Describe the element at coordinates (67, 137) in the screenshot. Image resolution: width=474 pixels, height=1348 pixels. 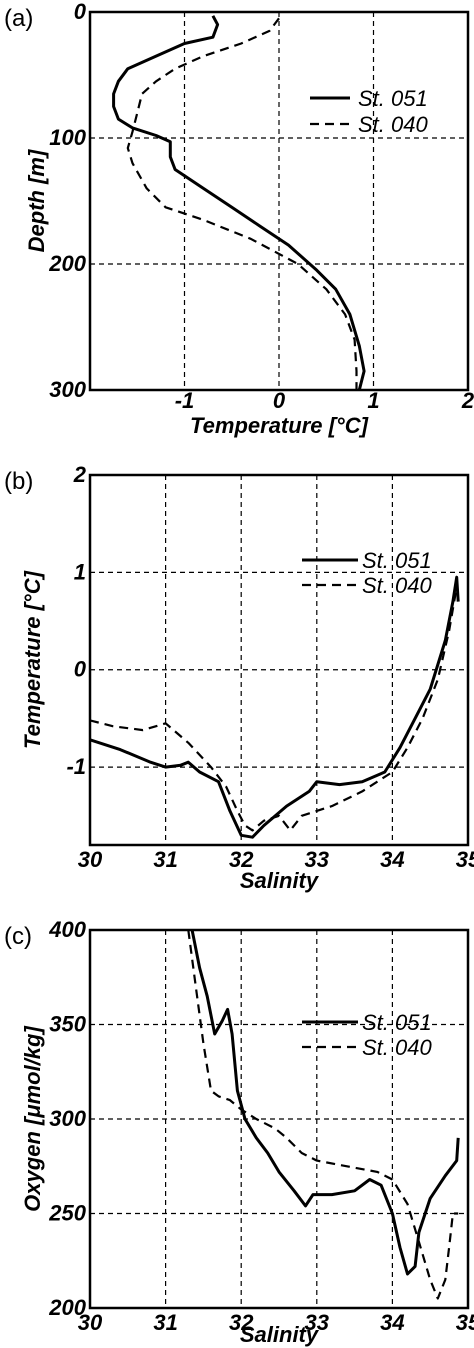
I see `y-tick-label: 100` at that location.